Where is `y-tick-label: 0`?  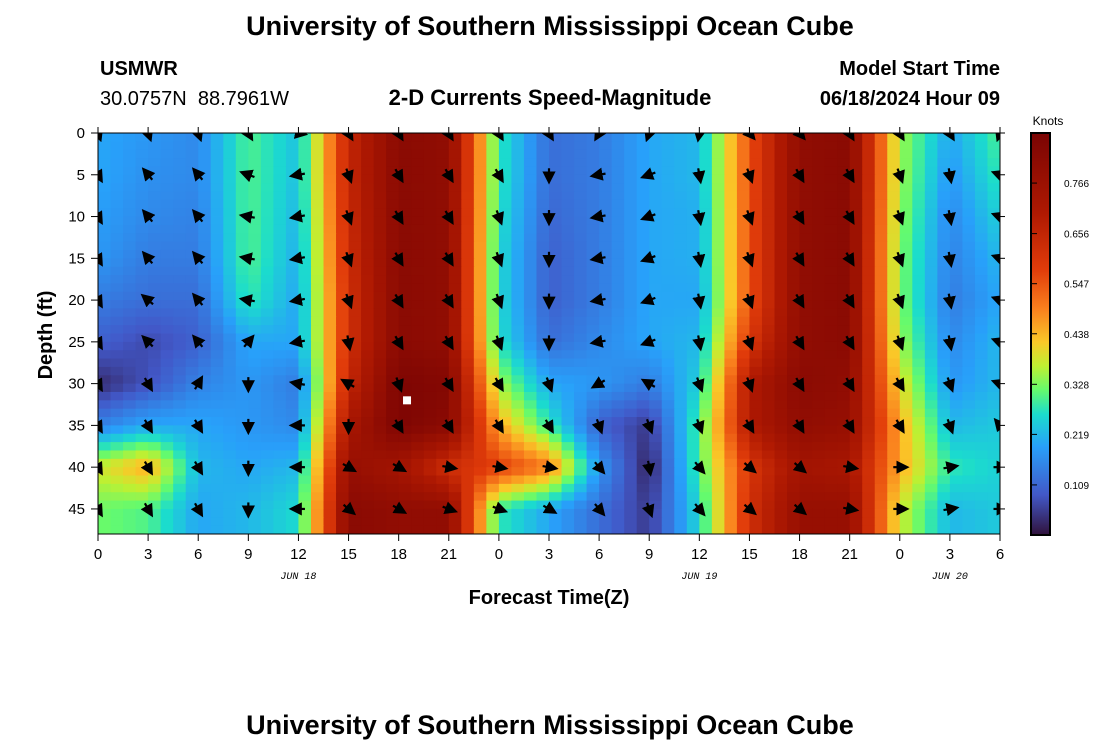 y-tick-label: 0 is located at coordinates (81, 133).